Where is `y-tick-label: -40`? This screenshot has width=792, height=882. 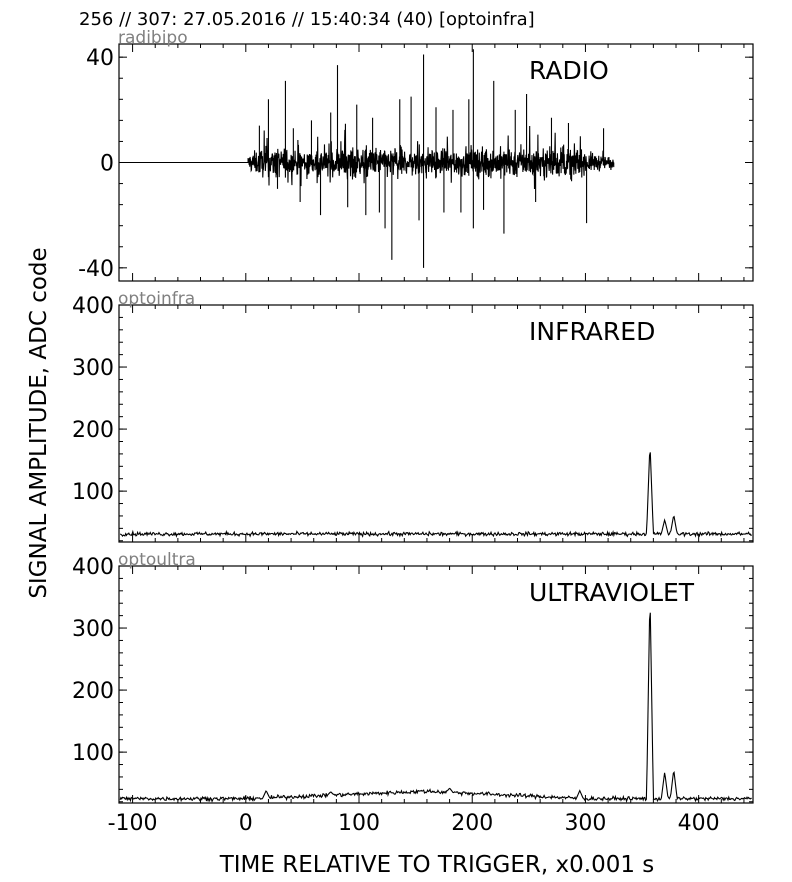 y-tick-label: -40 is located at coordinates (96, 269).